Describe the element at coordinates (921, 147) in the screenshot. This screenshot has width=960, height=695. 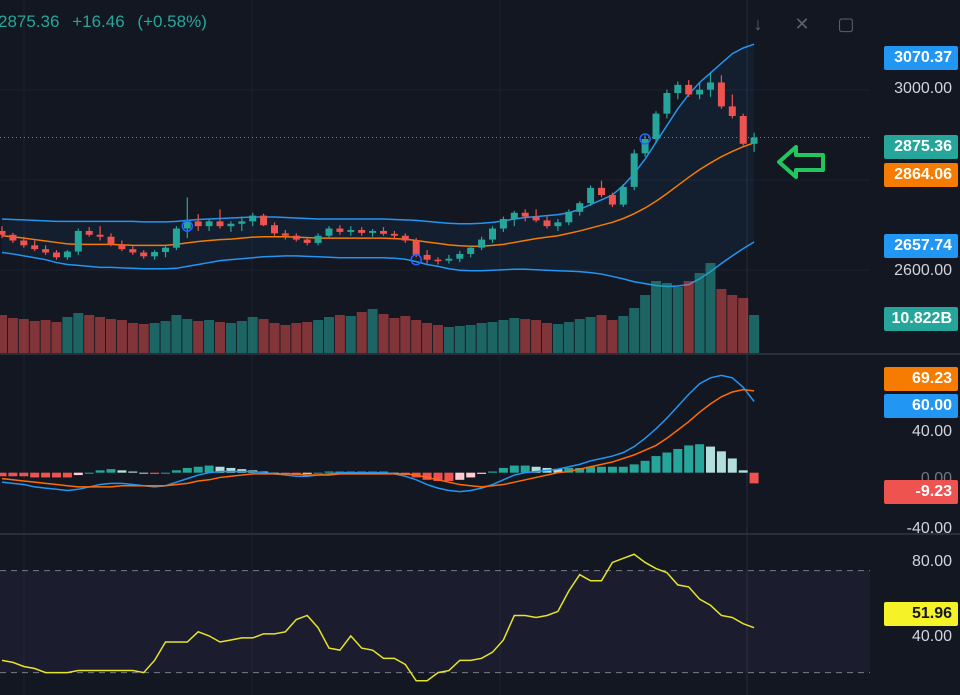
I see `last-price-tag: 2875.36` at that location.